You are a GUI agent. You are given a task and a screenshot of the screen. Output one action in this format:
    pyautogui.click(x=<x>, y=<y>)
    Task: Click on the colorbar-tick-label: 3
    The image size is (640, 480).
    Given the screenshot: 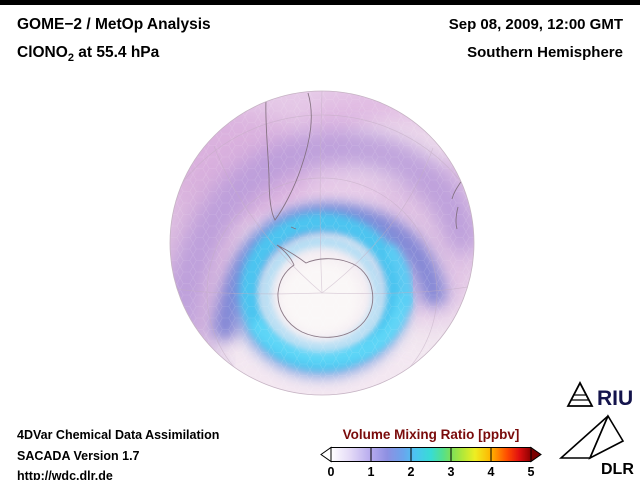 What is the action you would take?
    pyautogui.click(x=451, y=472)
    